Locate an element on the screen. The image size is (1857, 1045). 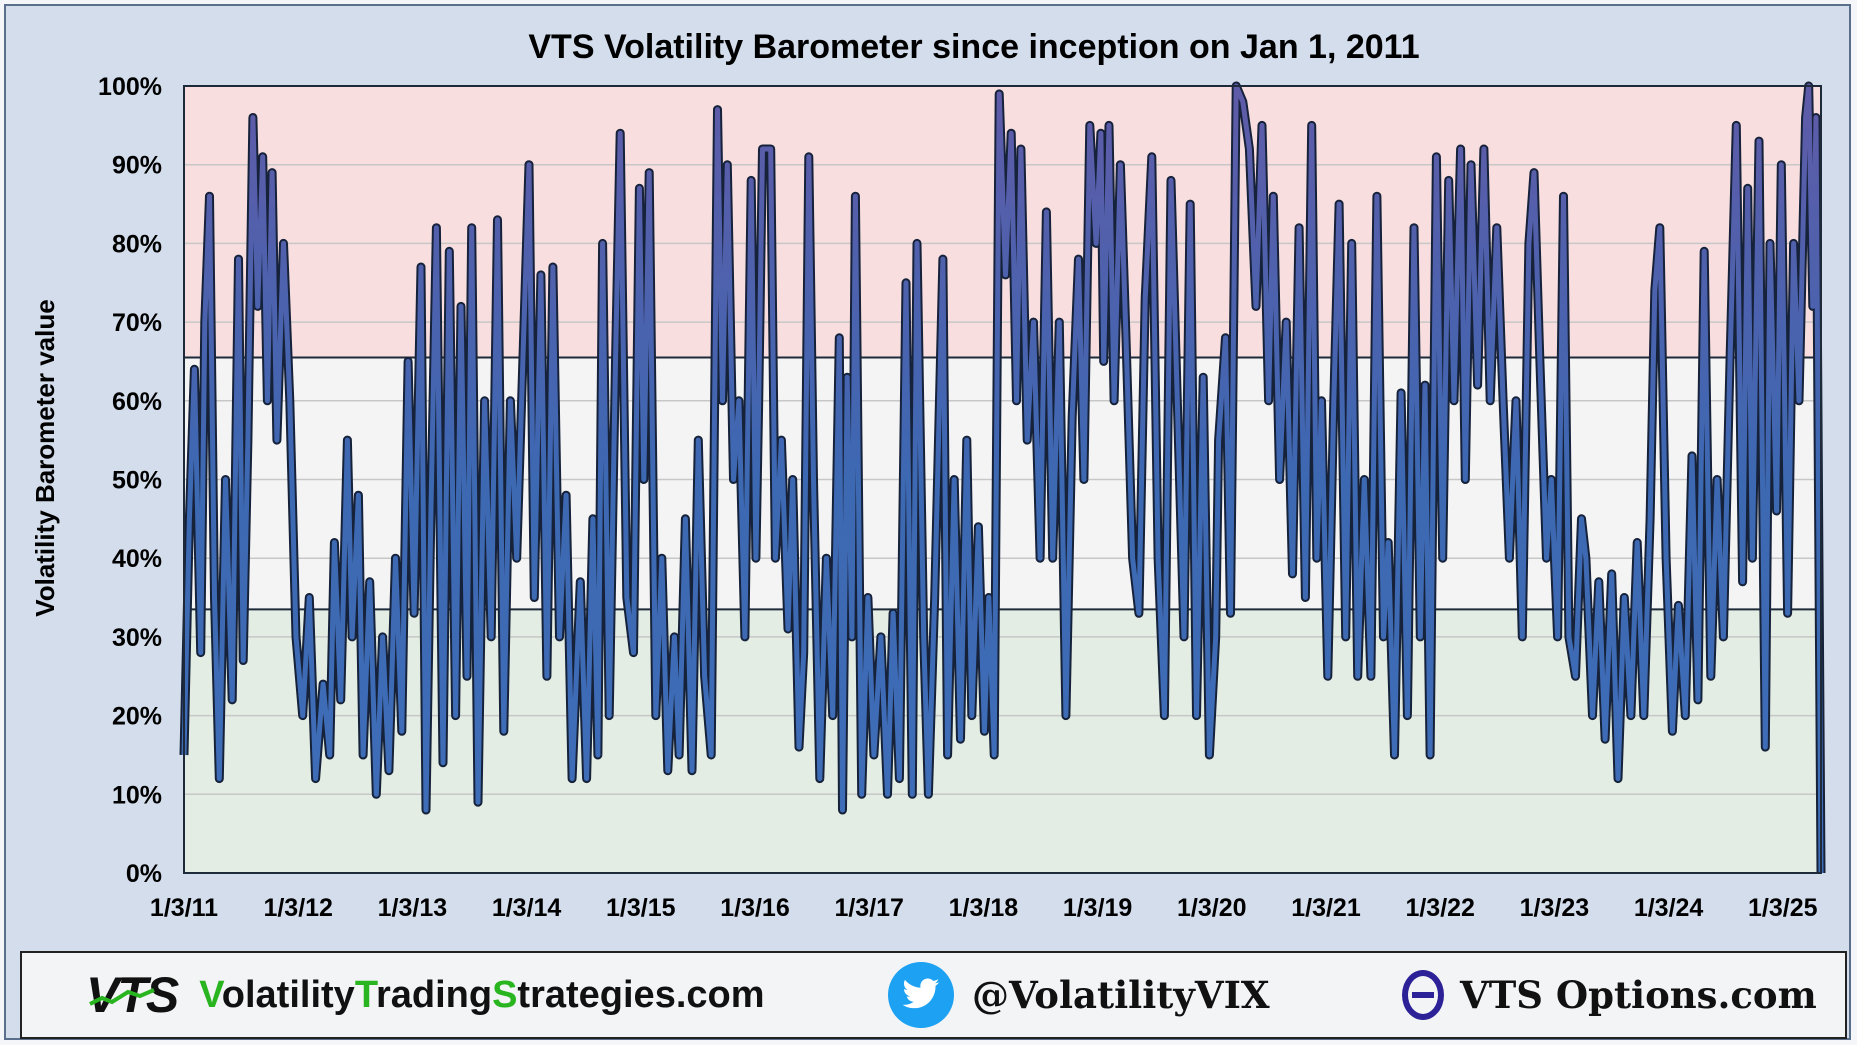
y-tick-label: 60% is located at coordinates (137, 402).